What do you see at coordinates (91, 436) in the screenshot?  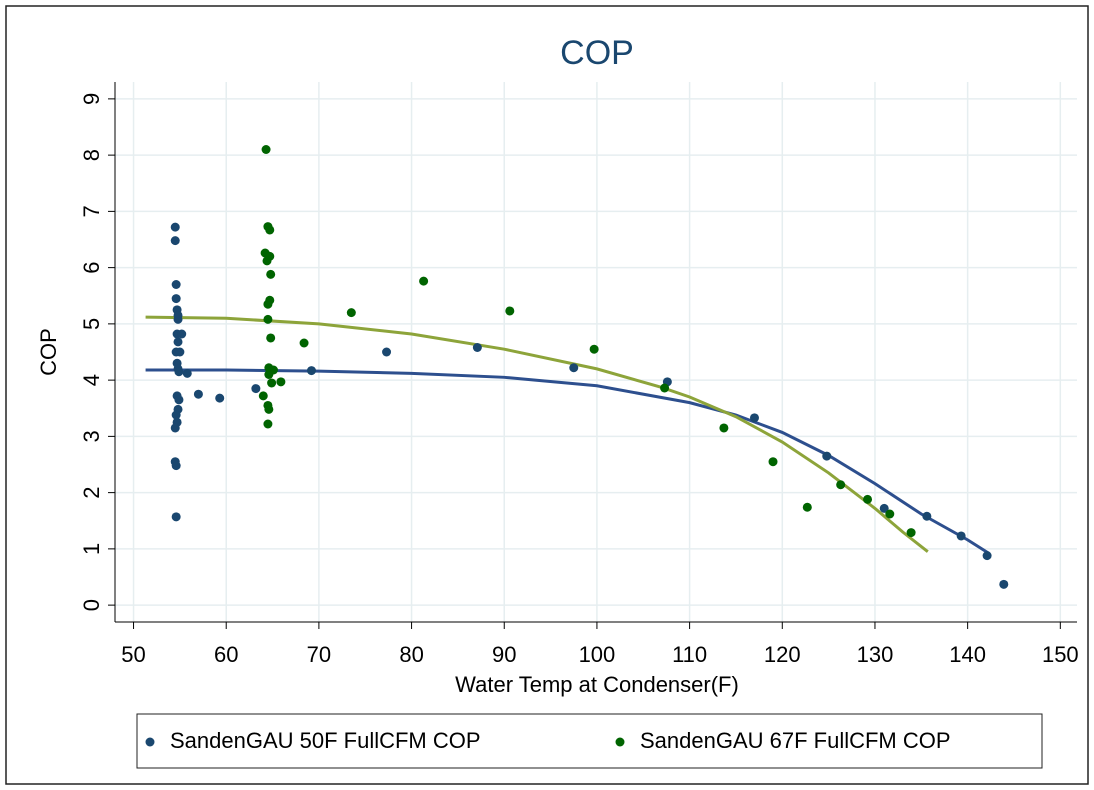 I see `y-tick-label: 3` at bounding box center [91, 436].